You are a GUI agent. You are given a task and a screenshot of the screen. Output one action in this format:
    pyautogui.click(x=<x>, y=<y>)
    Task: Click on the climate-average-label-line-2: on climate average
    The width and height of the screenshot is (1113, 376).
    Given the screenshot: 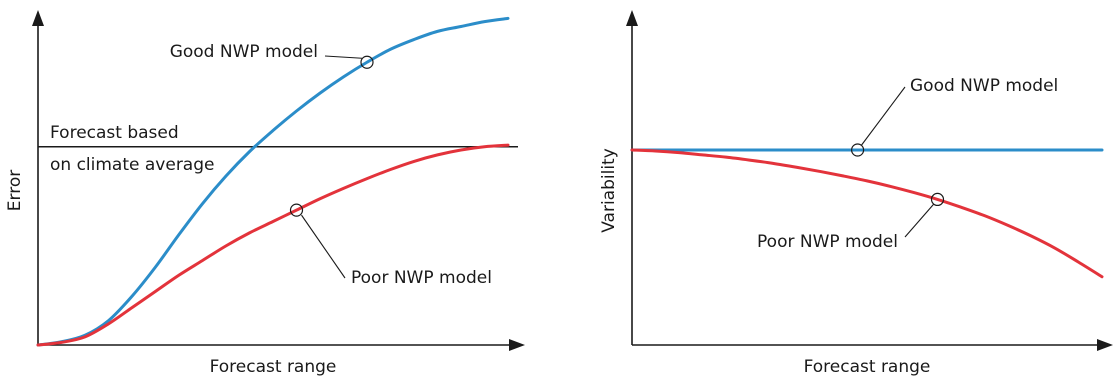 What is the action you would take?
    pyautogui.click(x=132, y=165)
    